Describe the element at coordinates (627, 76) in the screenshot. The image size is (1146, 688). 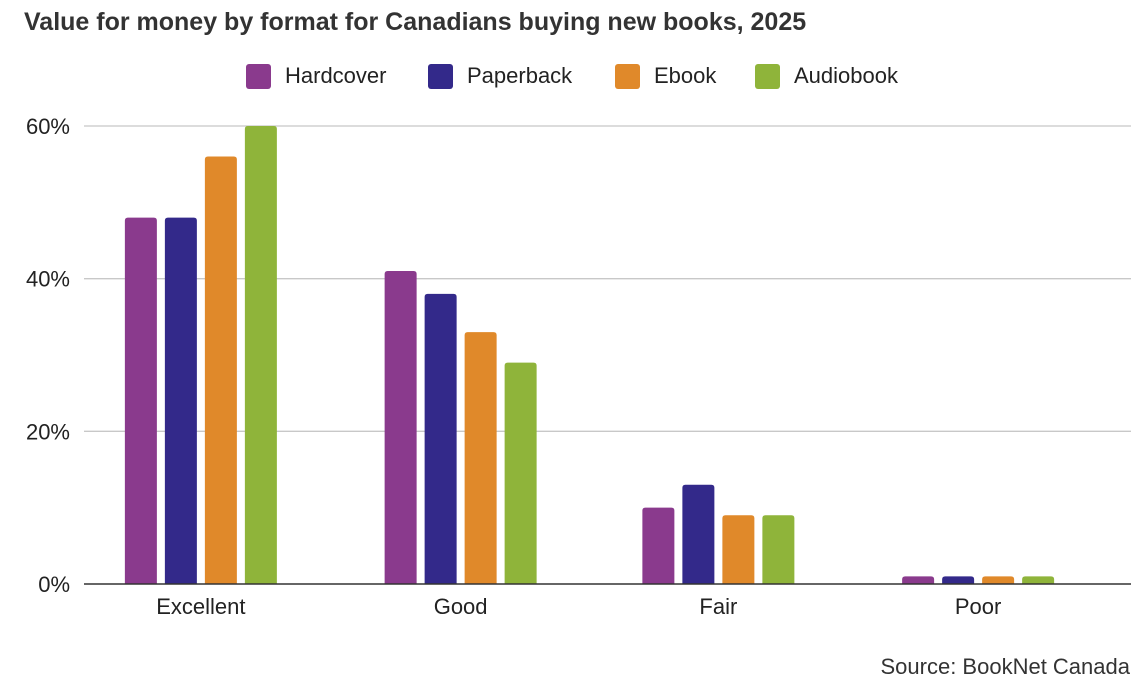
I see `legend-swatch-ebook` at that location.